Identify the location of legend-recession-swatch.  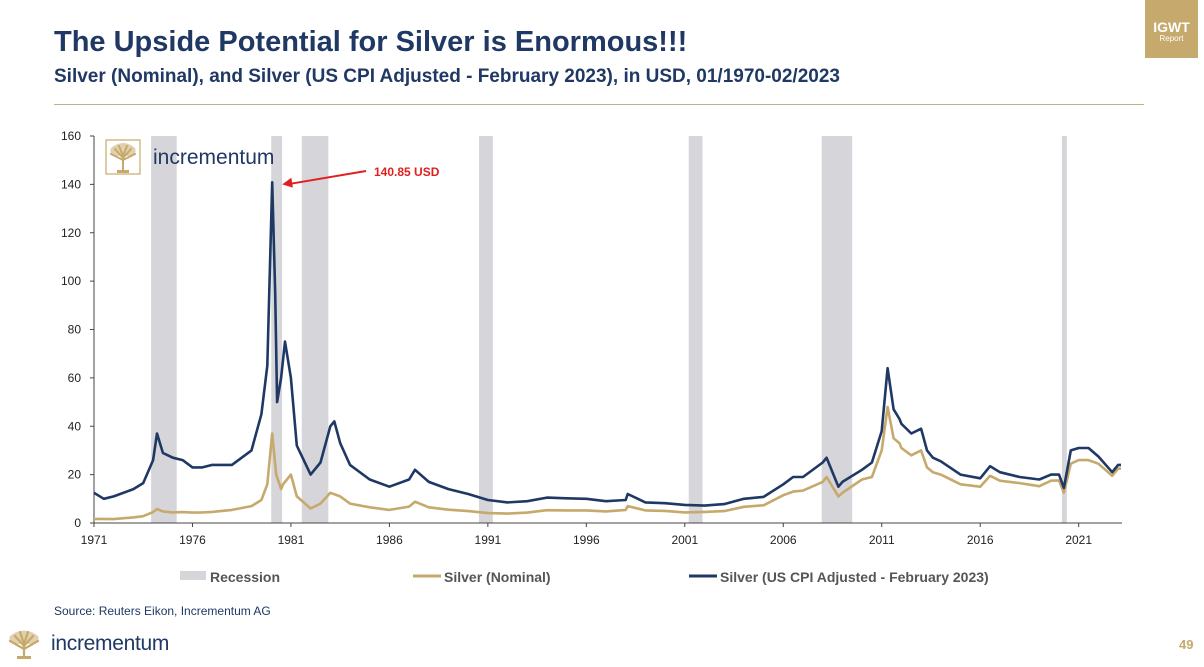
(193, 575).